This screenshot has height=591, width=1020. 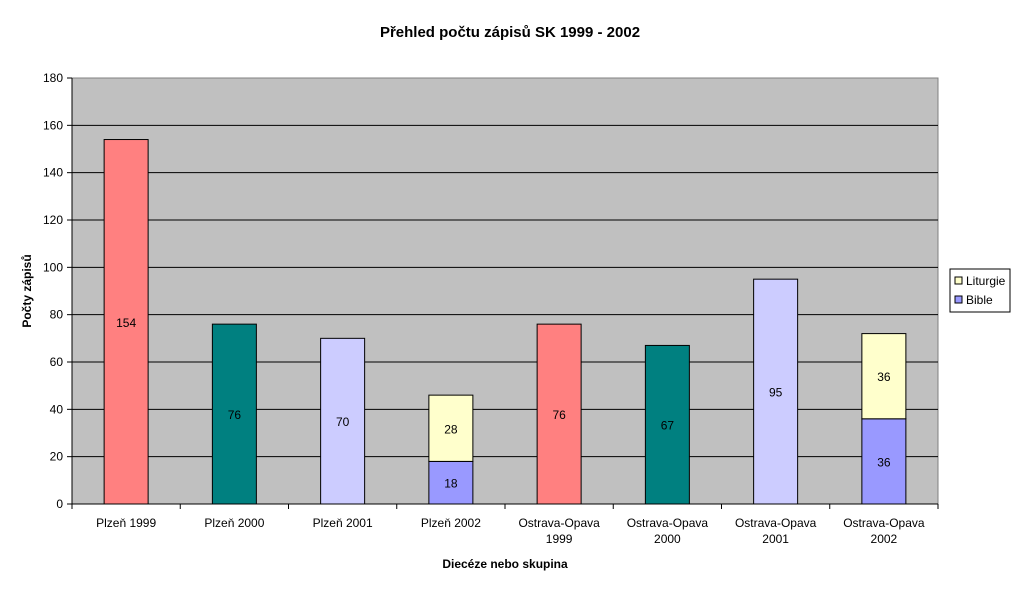 I want to click on legend: Liturgie Bible, so click(x=980, y=290).